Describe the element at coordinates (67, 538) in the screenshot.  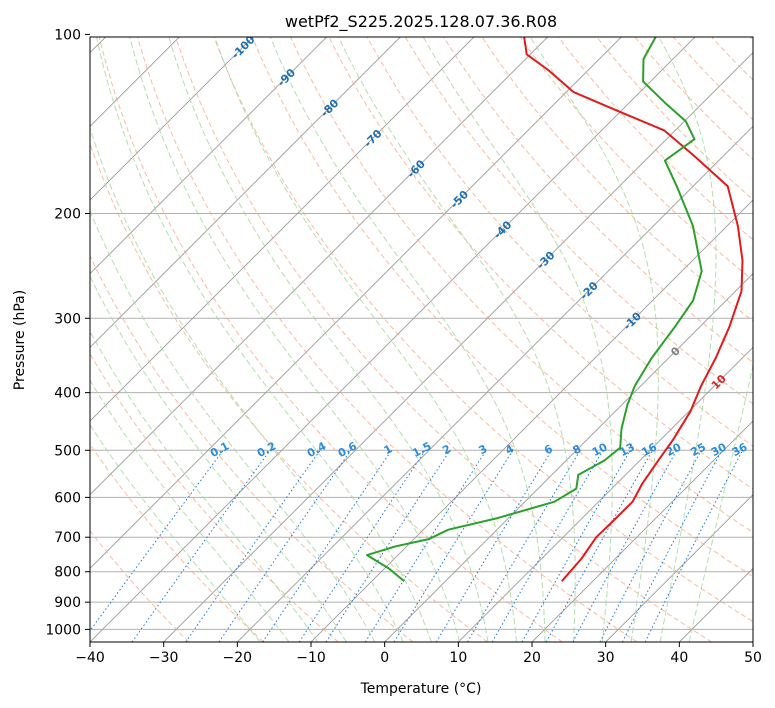
I see `y-tick-label: 700` at that location.